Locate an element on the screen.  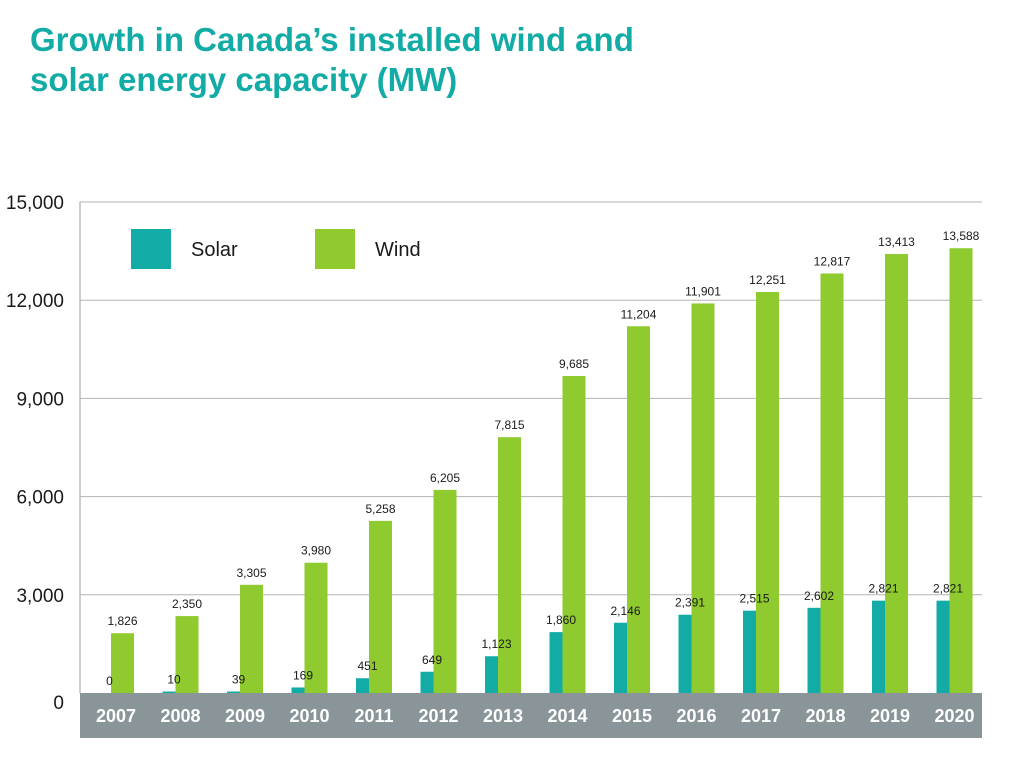
data-label-wind-2008: 2,350 is located at coordinates (187, 604).